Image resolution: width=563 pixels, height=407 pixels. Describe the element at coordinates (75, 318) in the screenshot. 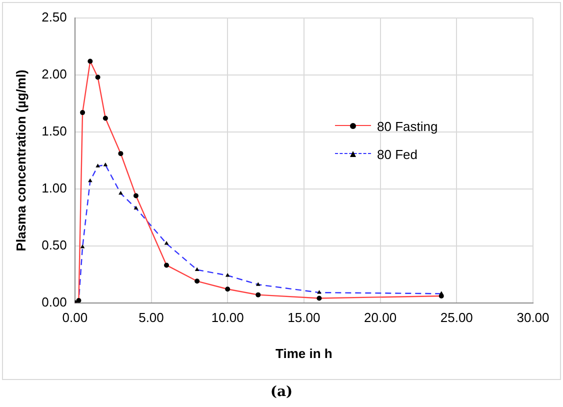

I see `x-tick-label: 0.00` at that location.